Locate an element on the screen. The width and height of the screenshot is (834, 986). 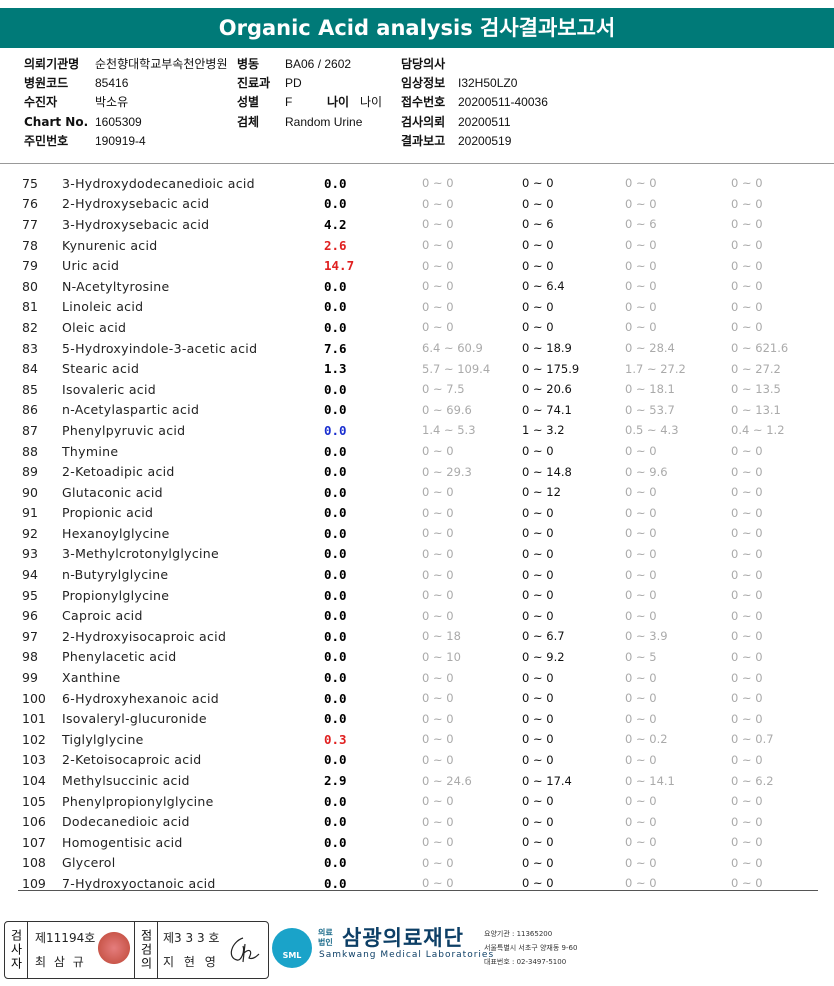
analyte-name: 7-Hydroxyoctanoic acid is located at coordinates (139, 883).